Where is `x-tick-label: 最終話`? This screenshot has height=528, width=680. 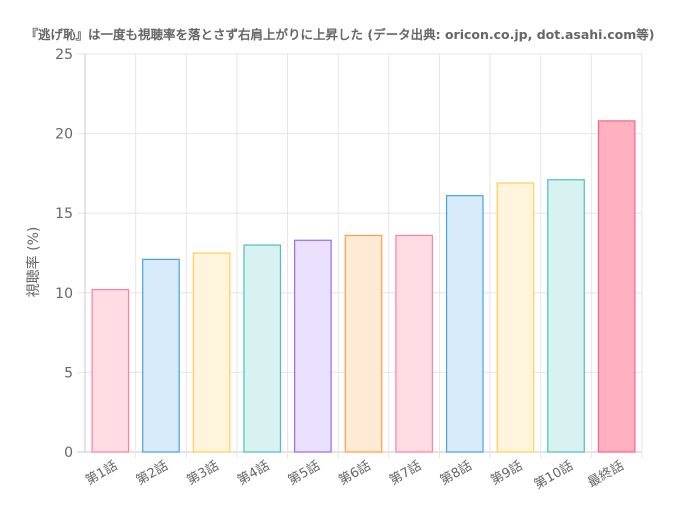 x-tick-label: 最終話 is located at coordinates (606, 474).